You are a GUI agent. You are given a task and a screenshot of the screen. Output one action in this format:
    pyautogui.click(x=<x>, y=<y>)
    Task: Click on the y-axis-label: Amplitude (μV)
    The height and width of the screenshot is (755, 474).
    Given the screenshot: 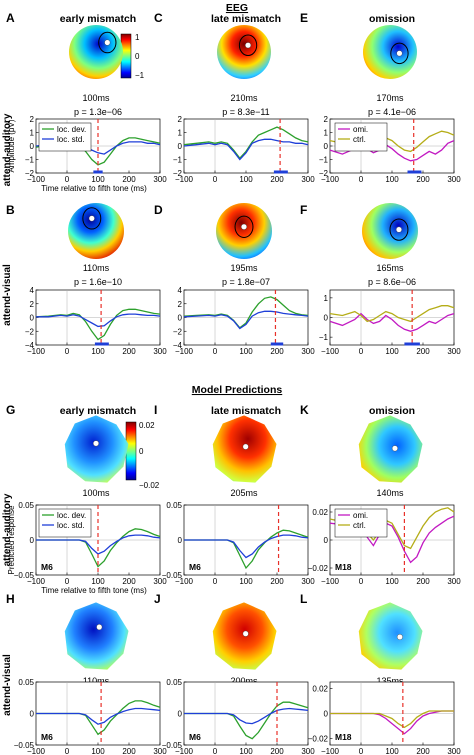 What is the action you would take?
    pyautogui.click(x=11, y=145)
    